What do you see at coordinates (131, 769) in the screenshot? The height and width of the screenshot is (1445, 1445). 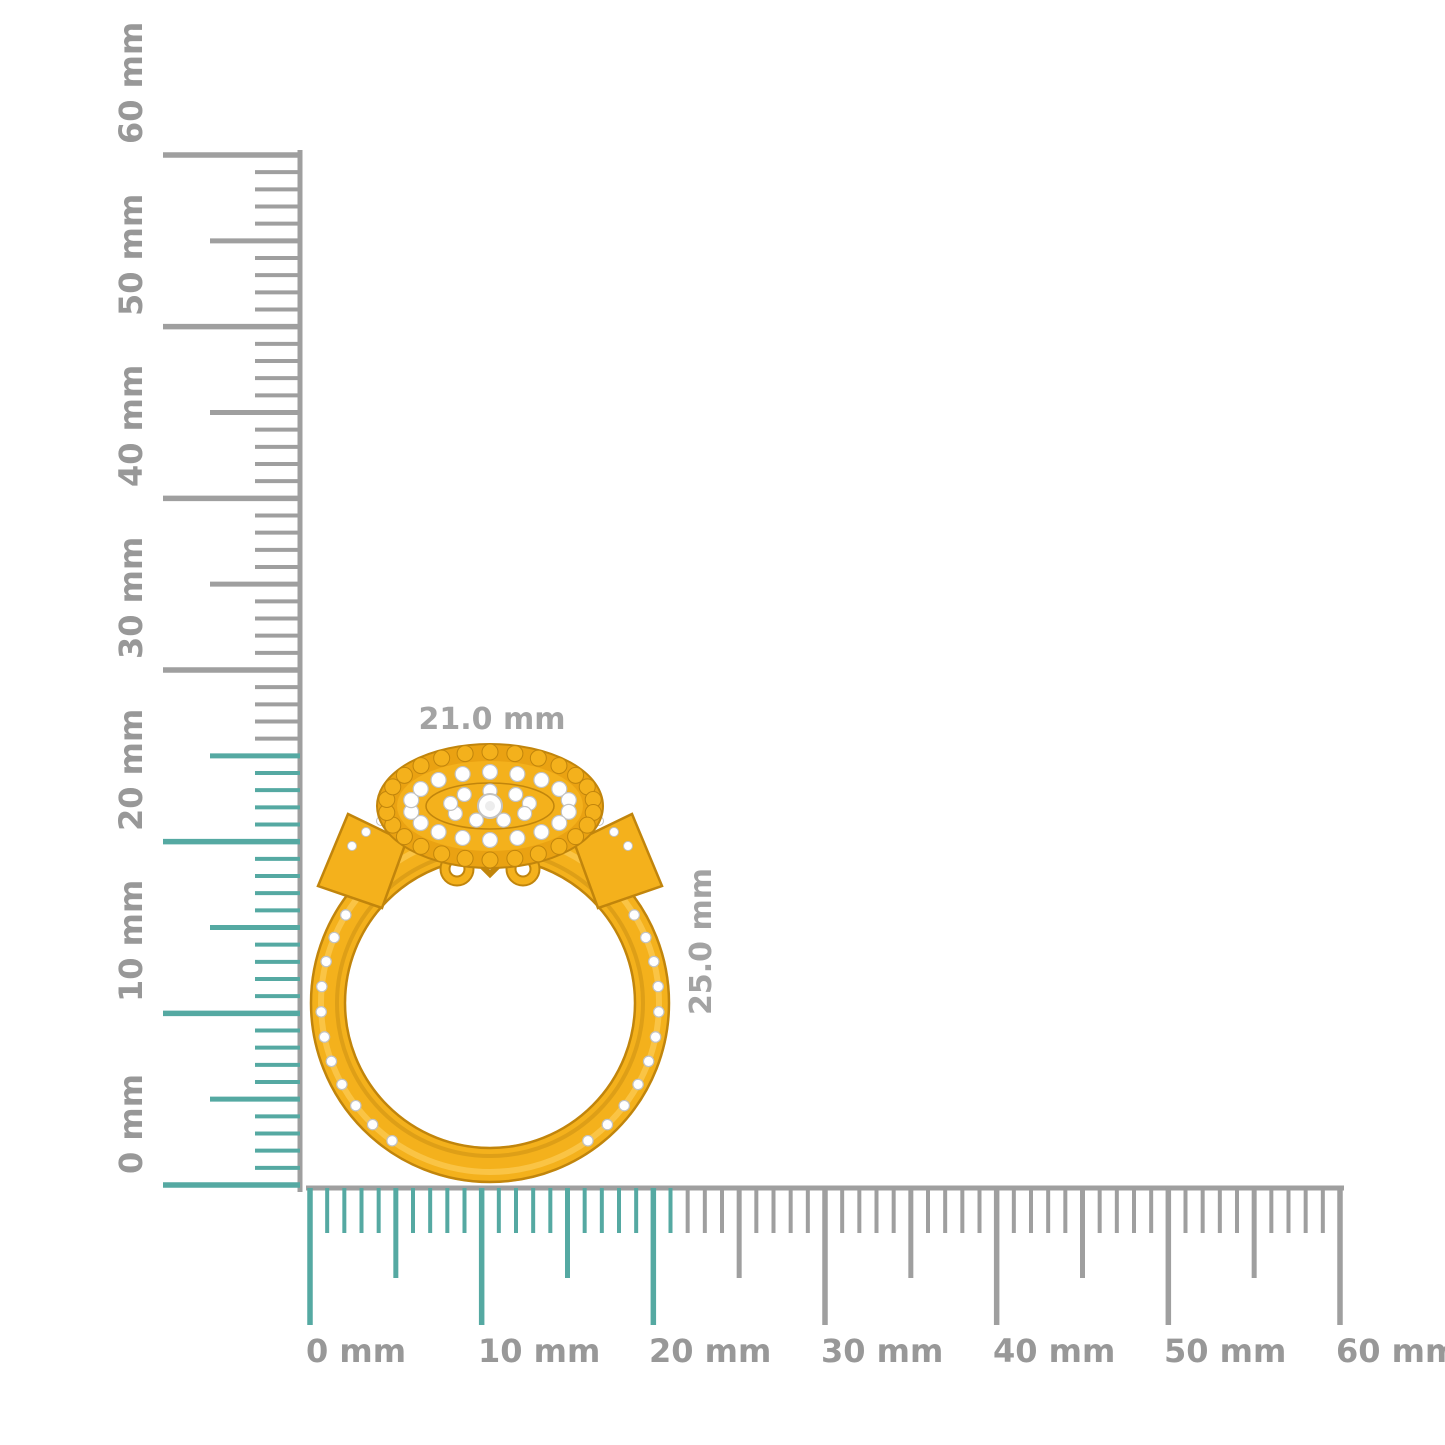 I see `v-ruler-label-20mm: 20 mm` at bounding box center [131, 769].